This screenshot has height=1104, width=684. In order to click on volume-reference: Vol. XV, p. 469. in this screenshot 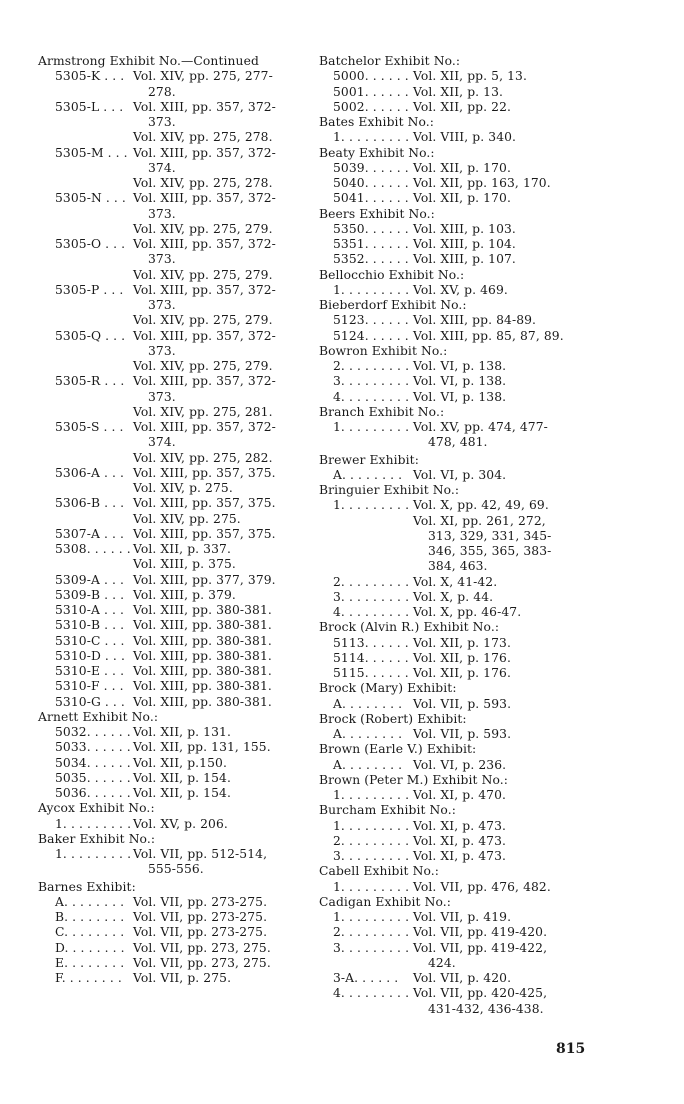, I will do `click(460, 289)`.